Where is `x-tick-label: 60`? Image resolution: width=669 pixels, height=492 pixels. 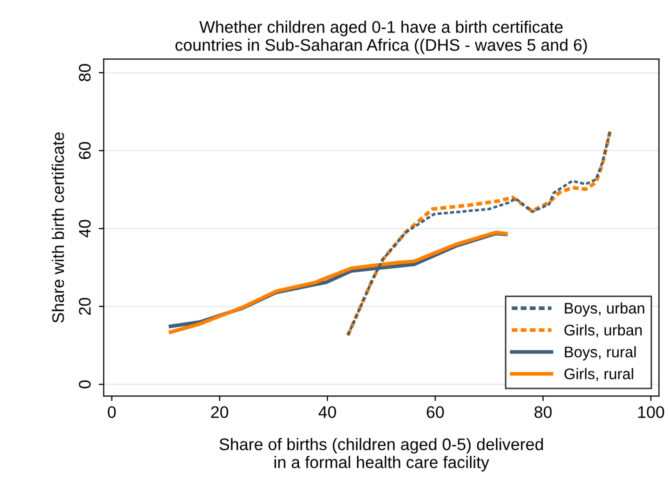 x-tick-label: 60 is located at coordinates (435, 412).